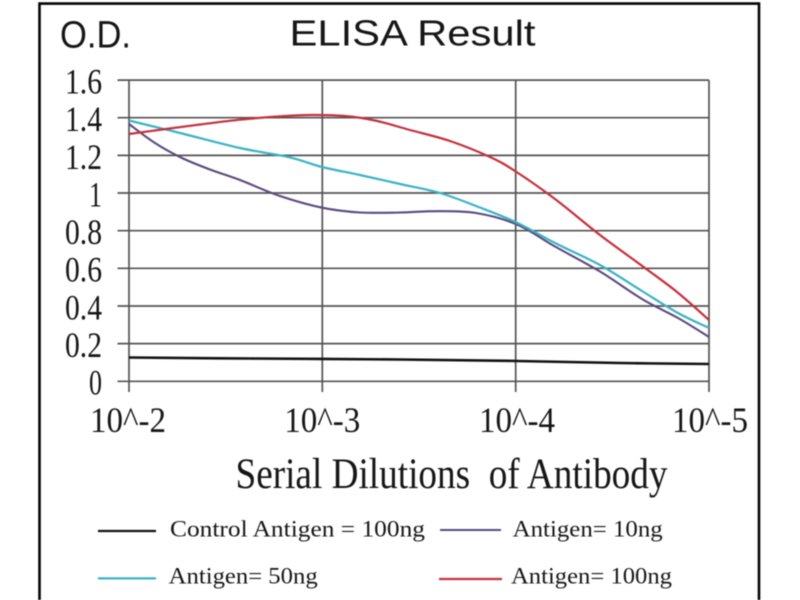 This screenshot has height=600, width=800. I want to click on svg-text: 1.2, so click(83, 157).